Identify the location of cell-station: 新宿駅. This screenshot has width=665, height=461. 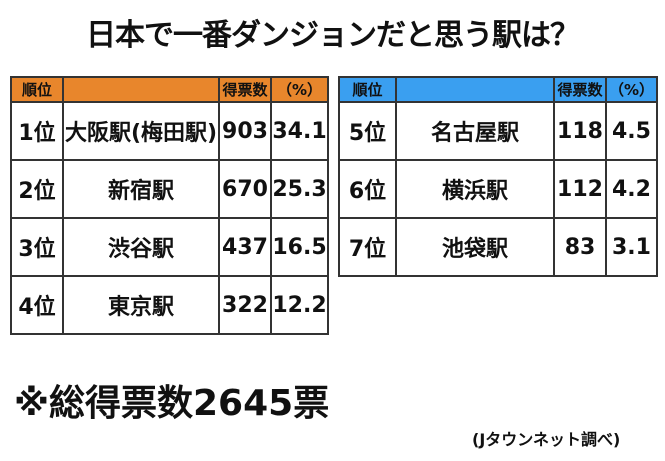
(141, 189).